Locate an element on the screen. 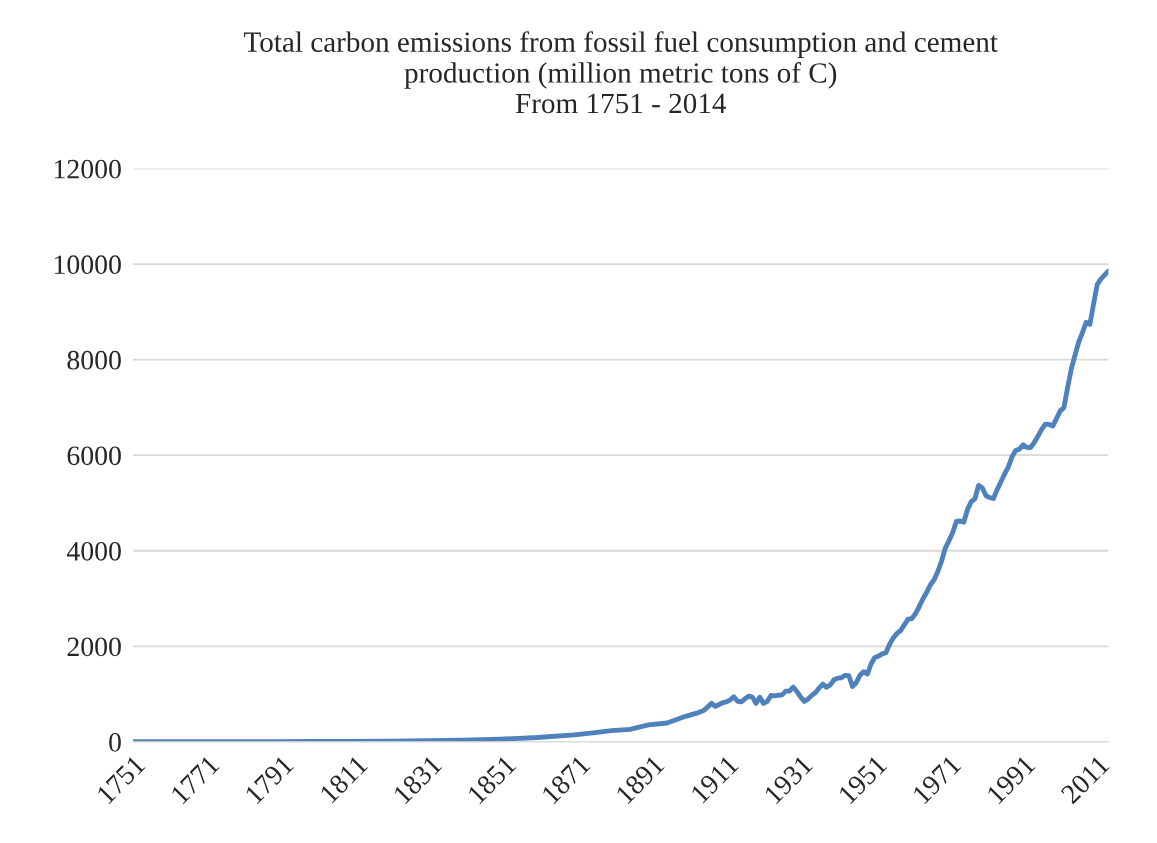 This screenshot has height=843, width=1157. x-tick-label: 1991 is located at coordinates (1011, 779).